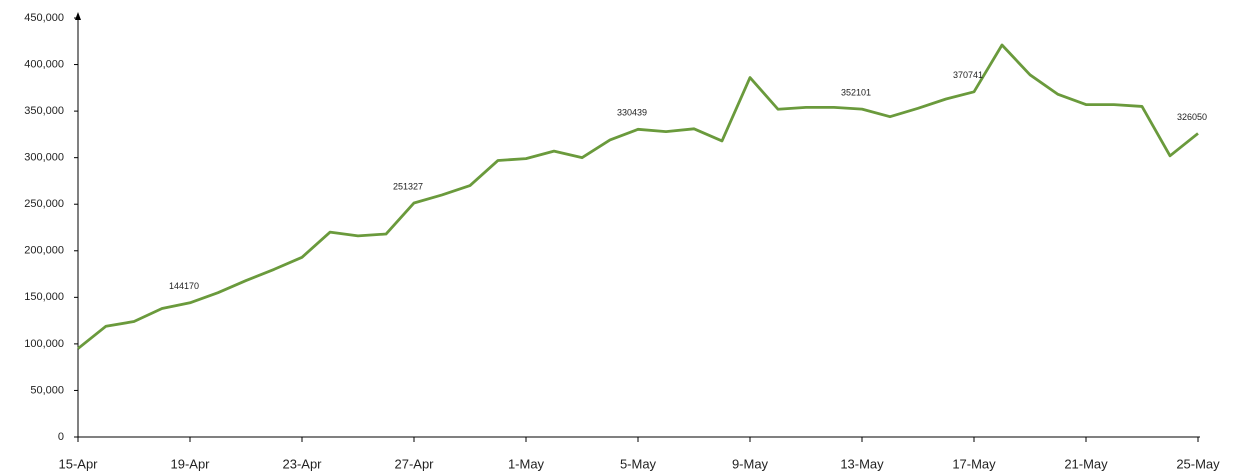  I want to click on y-tick-label: 350,000, so click(44, 111).